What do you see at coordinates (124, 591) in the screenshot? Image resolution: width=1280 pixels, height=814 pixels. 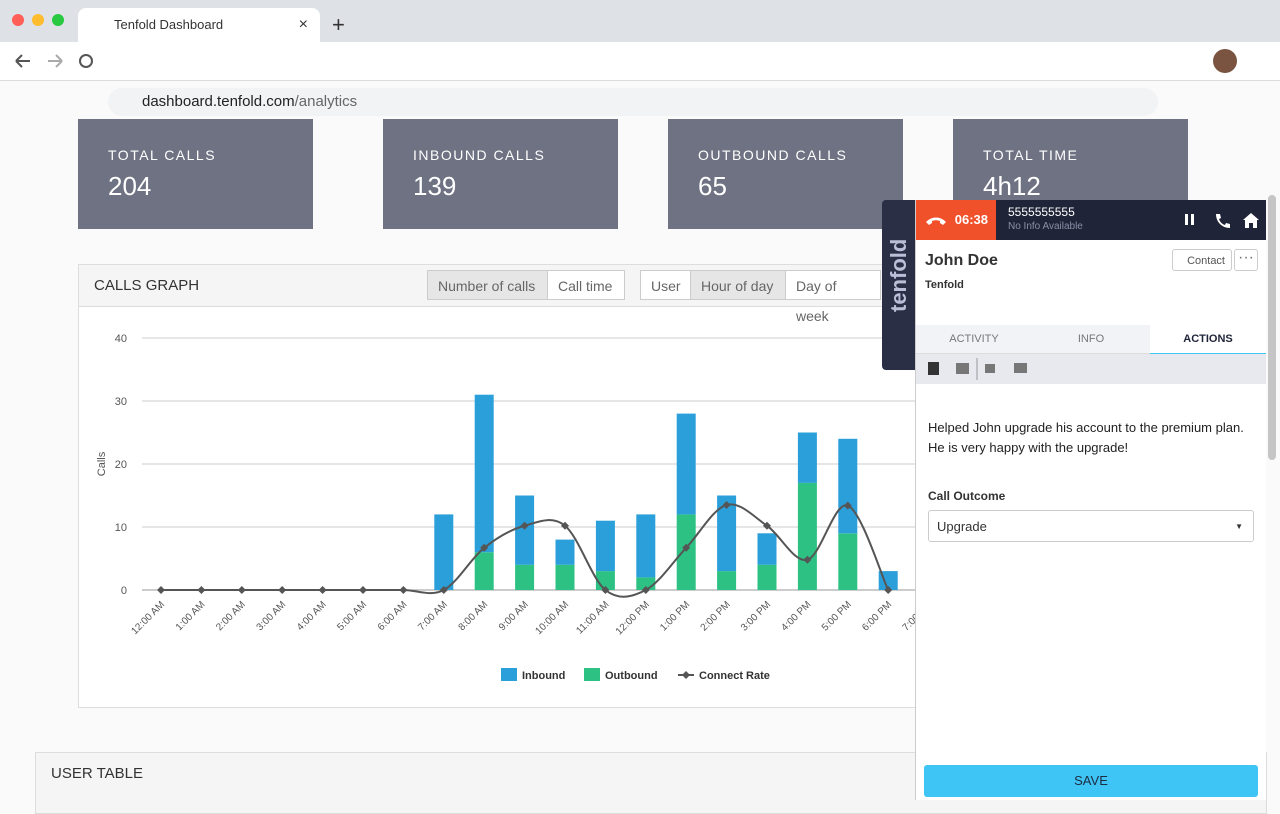 I see `y-tick-label: 0` at bounding box center [124, 591].